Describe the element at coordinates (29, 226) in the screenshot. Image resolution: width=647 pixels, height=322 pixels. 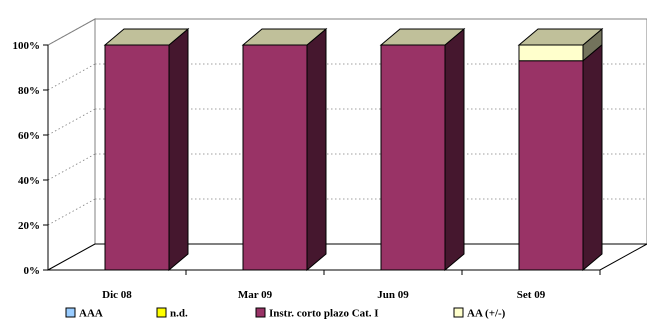
I see `y-tick-label: 20%` at that location.